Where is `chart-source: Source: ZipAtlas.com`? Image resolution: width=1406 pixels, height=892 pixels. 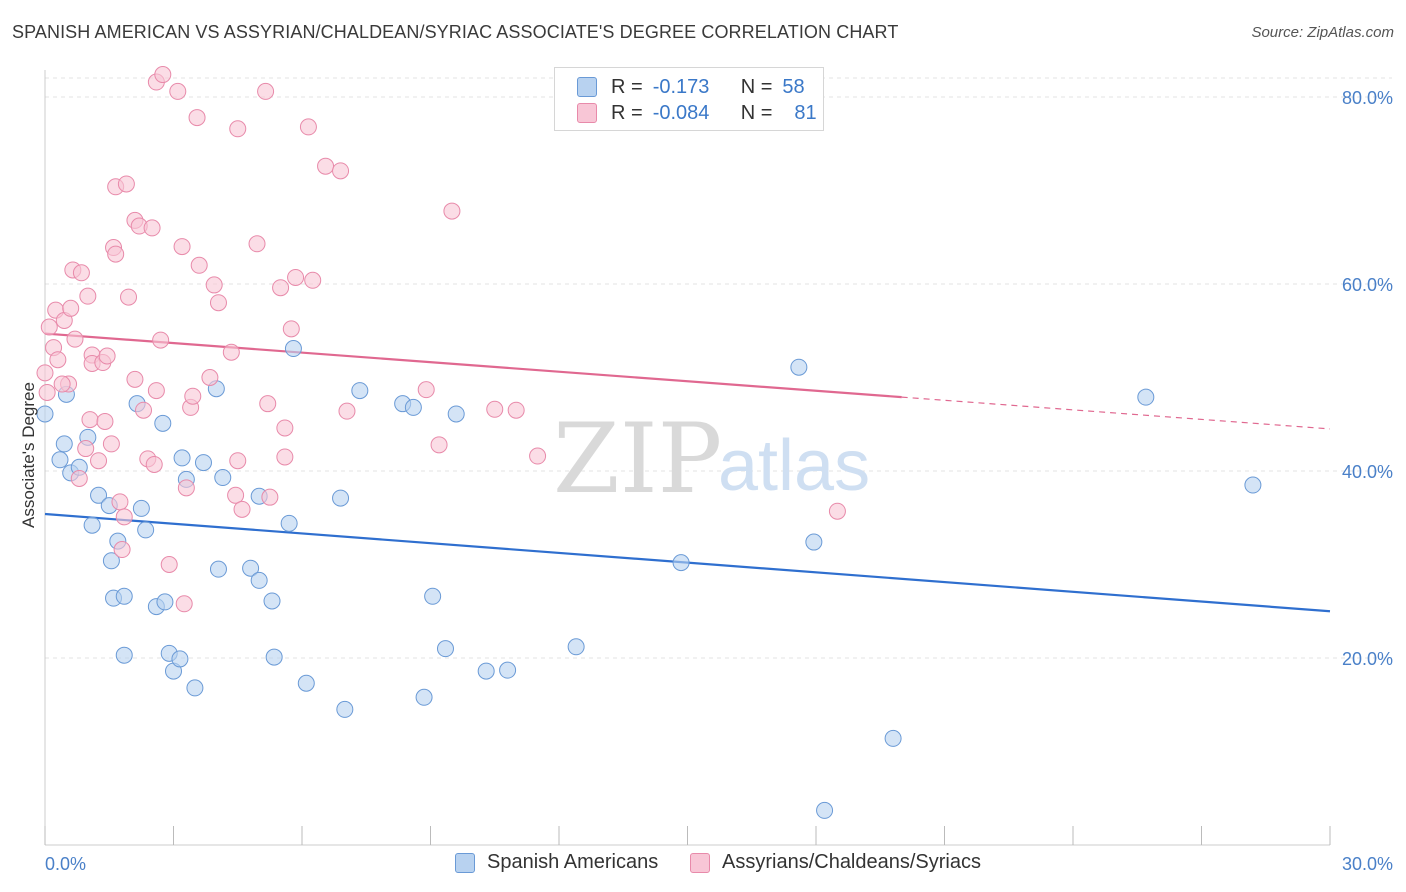
chart-source: Source: ZipAtlas.com is located at coordinates (1322, 32).